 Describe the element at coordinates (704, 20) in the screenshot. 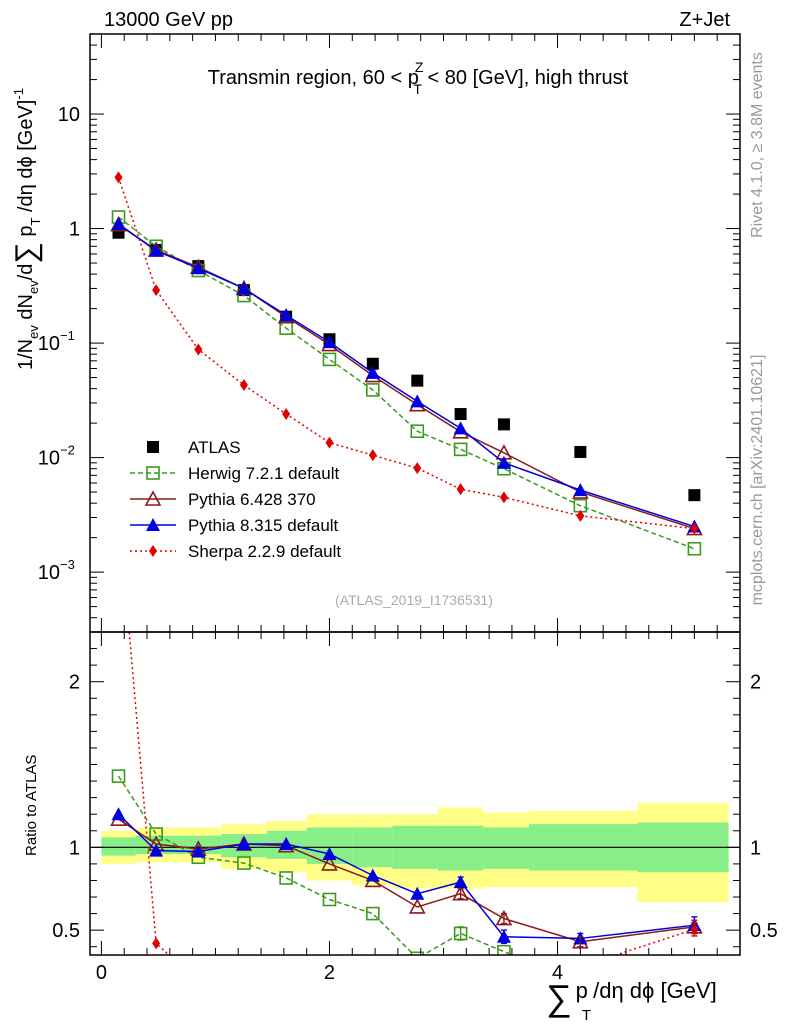

I see `header-right: Z+Jet` at that location.